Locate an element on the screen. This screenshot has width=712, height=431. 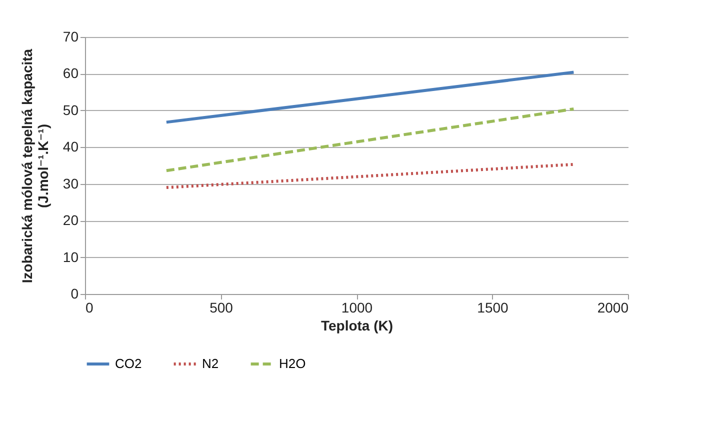
x-tick-label: 1000 is located at coordinates (357, 308).